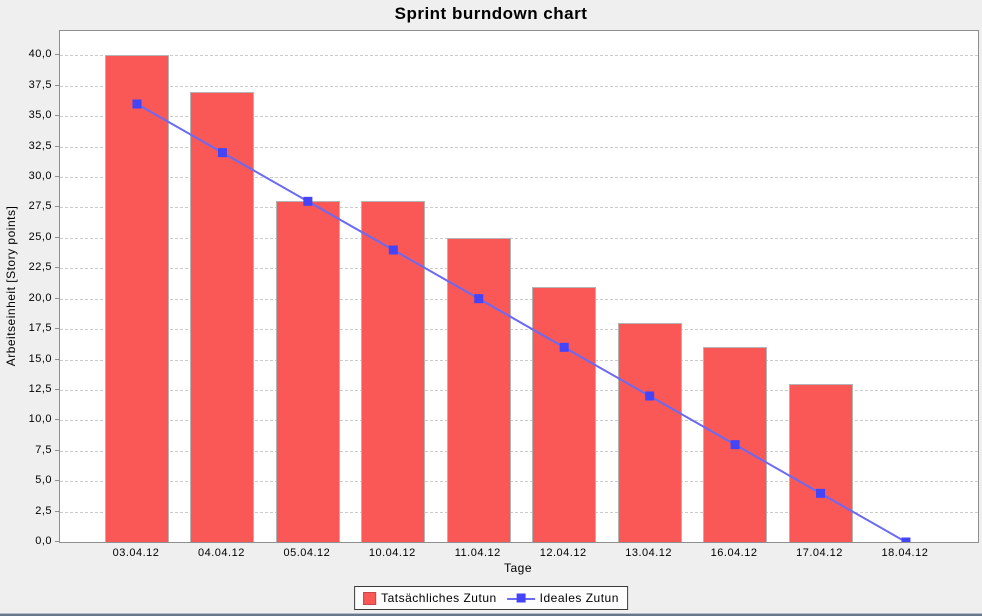 This screenshot has width=982, height=616. What do you see at coordinates (40, 419) in the screenshot?
I see `y-axis-tick-label: 10,0` at bounding box center [40, 419].